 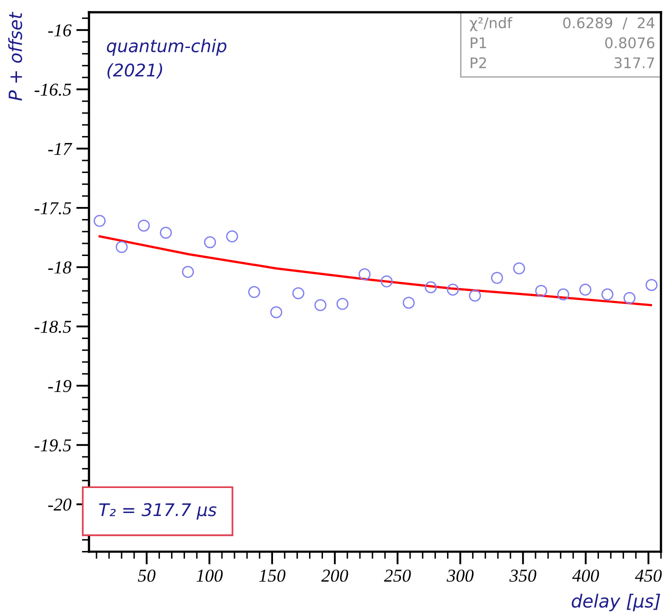 What do you see at coordinates (60, 386) in the screenshot?
I see `y-tick-label: -19` at bounding box center [60, 386].